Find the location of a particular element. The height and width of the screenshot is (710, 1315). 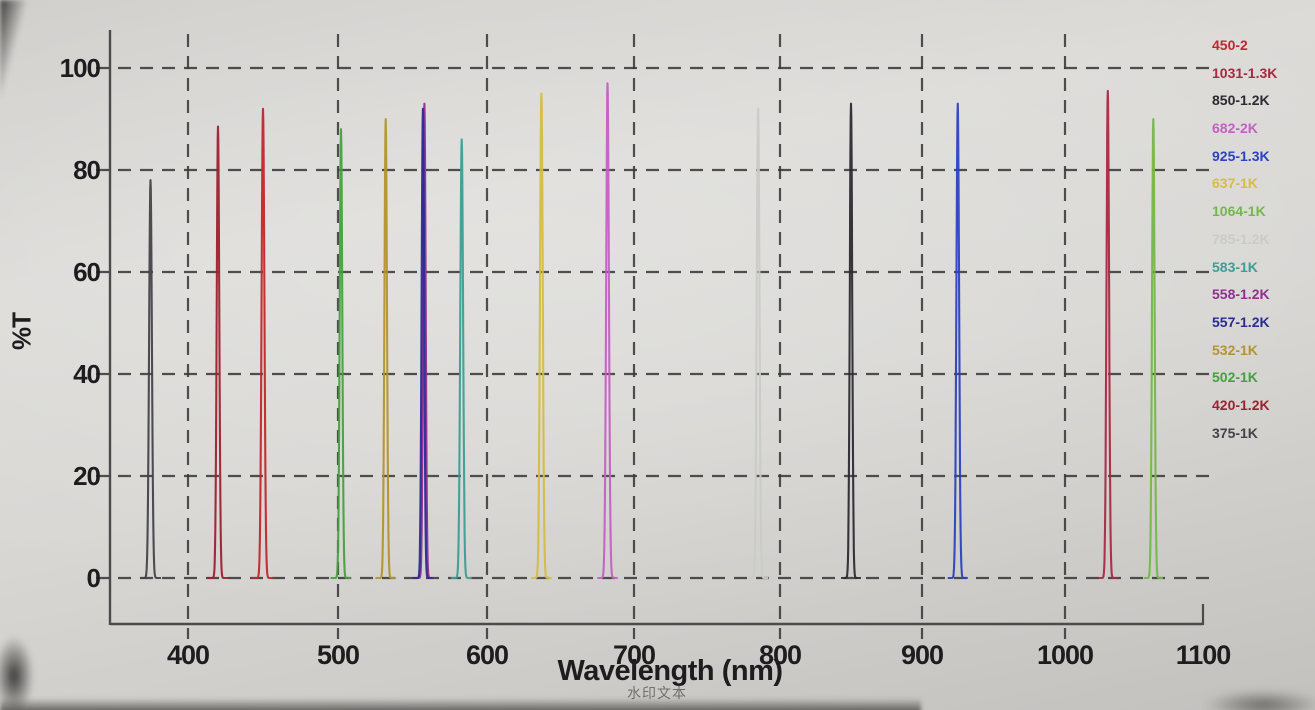

x-tick-label-600: 600 is located at coordinates (487, 655).